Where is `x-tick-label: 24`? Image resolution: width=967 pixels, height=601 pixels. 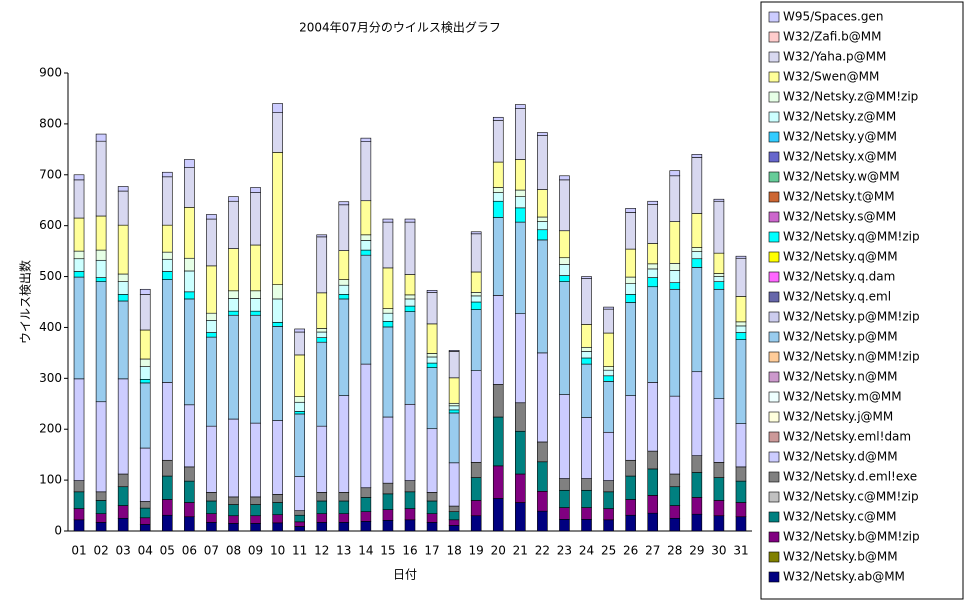
x-tick-label: 24 is located at coordinates (586, 551).